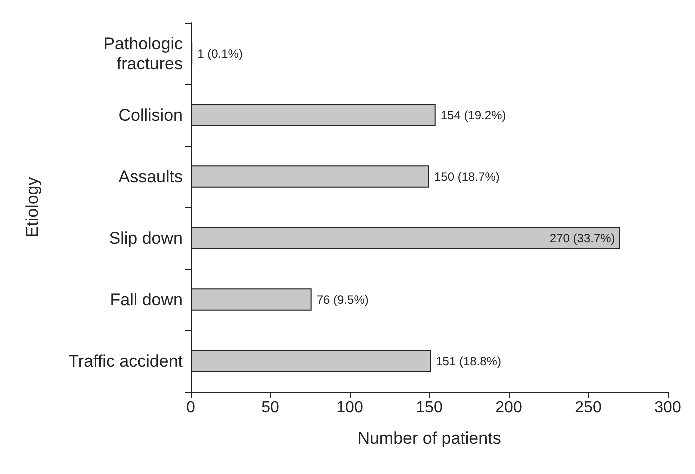 This screenshot has height=474, width=695. I want to click on x-tick-label: 50, so click(271, 408).